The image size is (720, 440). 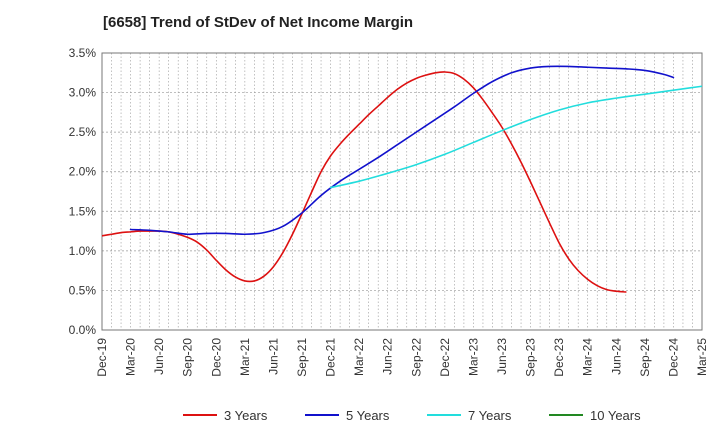 I want to click on y-tick-label: 0.5%, so click(x=83, y=290).